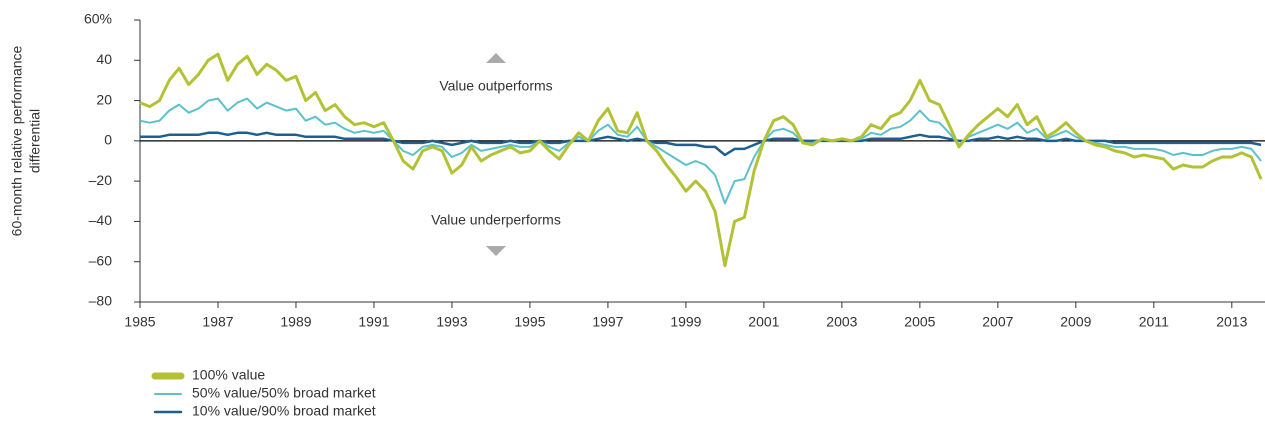 This screenshot has height=444, width=1265. I want to click on x-tick-label: 1999, so click(685, 322).